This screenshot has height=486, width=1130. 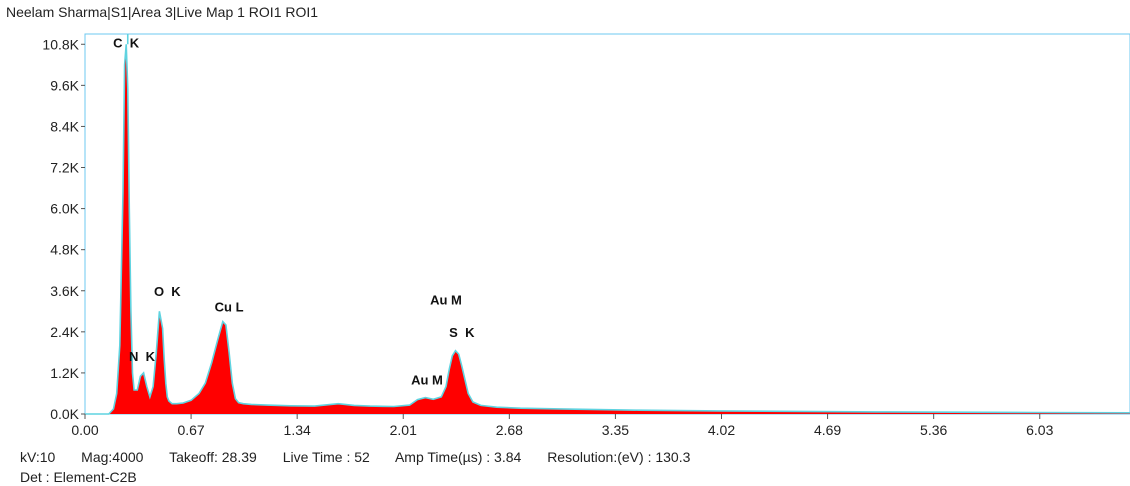 What do you see at coordinates (64, 209) in the screenshot?
I see `y-tick-label: 6.0K` at bounding box center [64, 209].